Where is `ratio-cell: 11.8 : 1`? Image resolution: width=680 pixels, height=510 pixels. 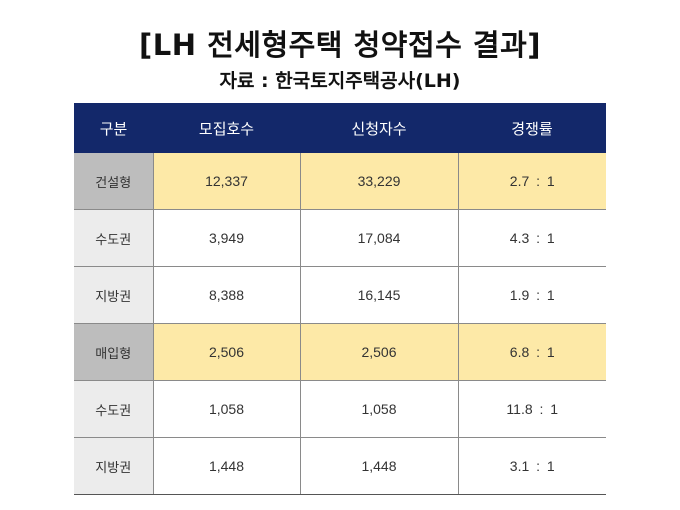 ratio-cell: 11.8 : 1 is located at coordinates (531, 409).